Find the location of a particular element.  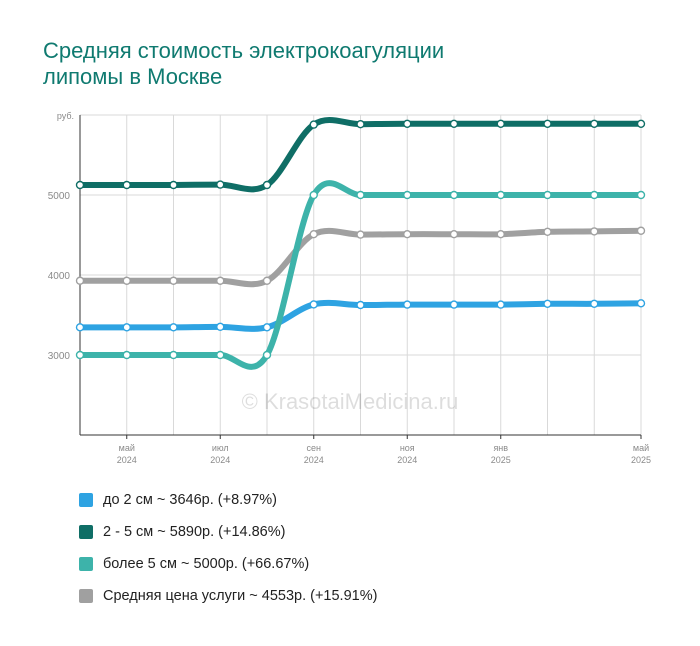

legend-label-series-2: 2 - 5 см ~ 5890р. (+14.86%) is located at coordinates (194, 532).